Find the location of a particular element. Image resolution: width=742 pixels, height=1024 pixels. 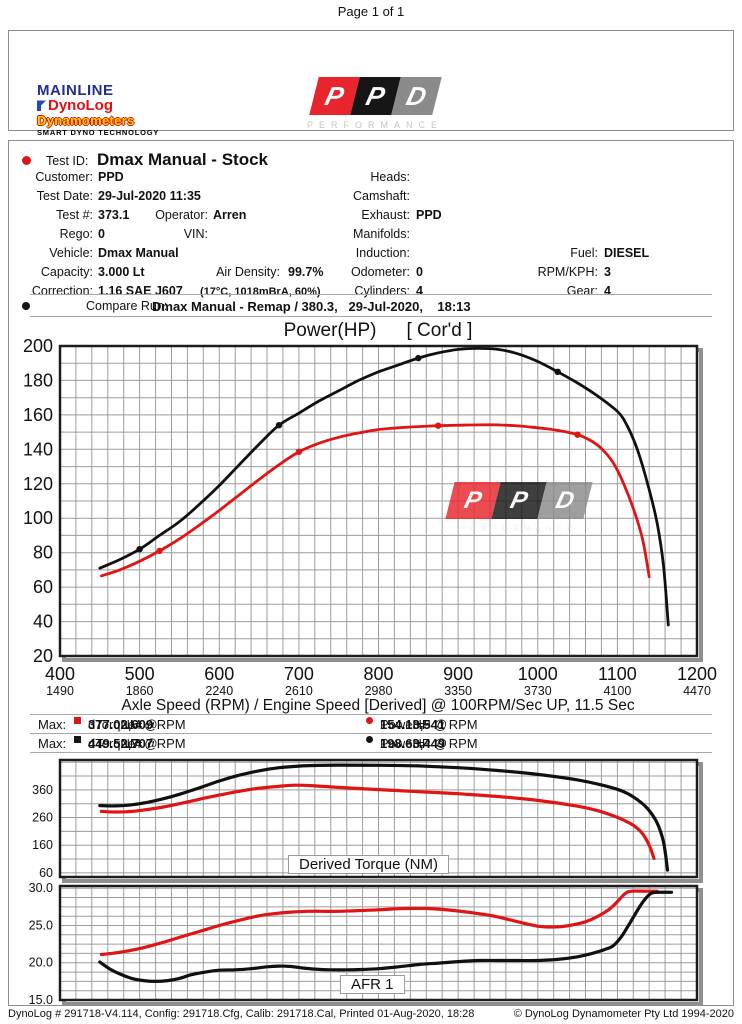

x-axis-engine-tick-label: 3730 is located at coordinates (538, 691).